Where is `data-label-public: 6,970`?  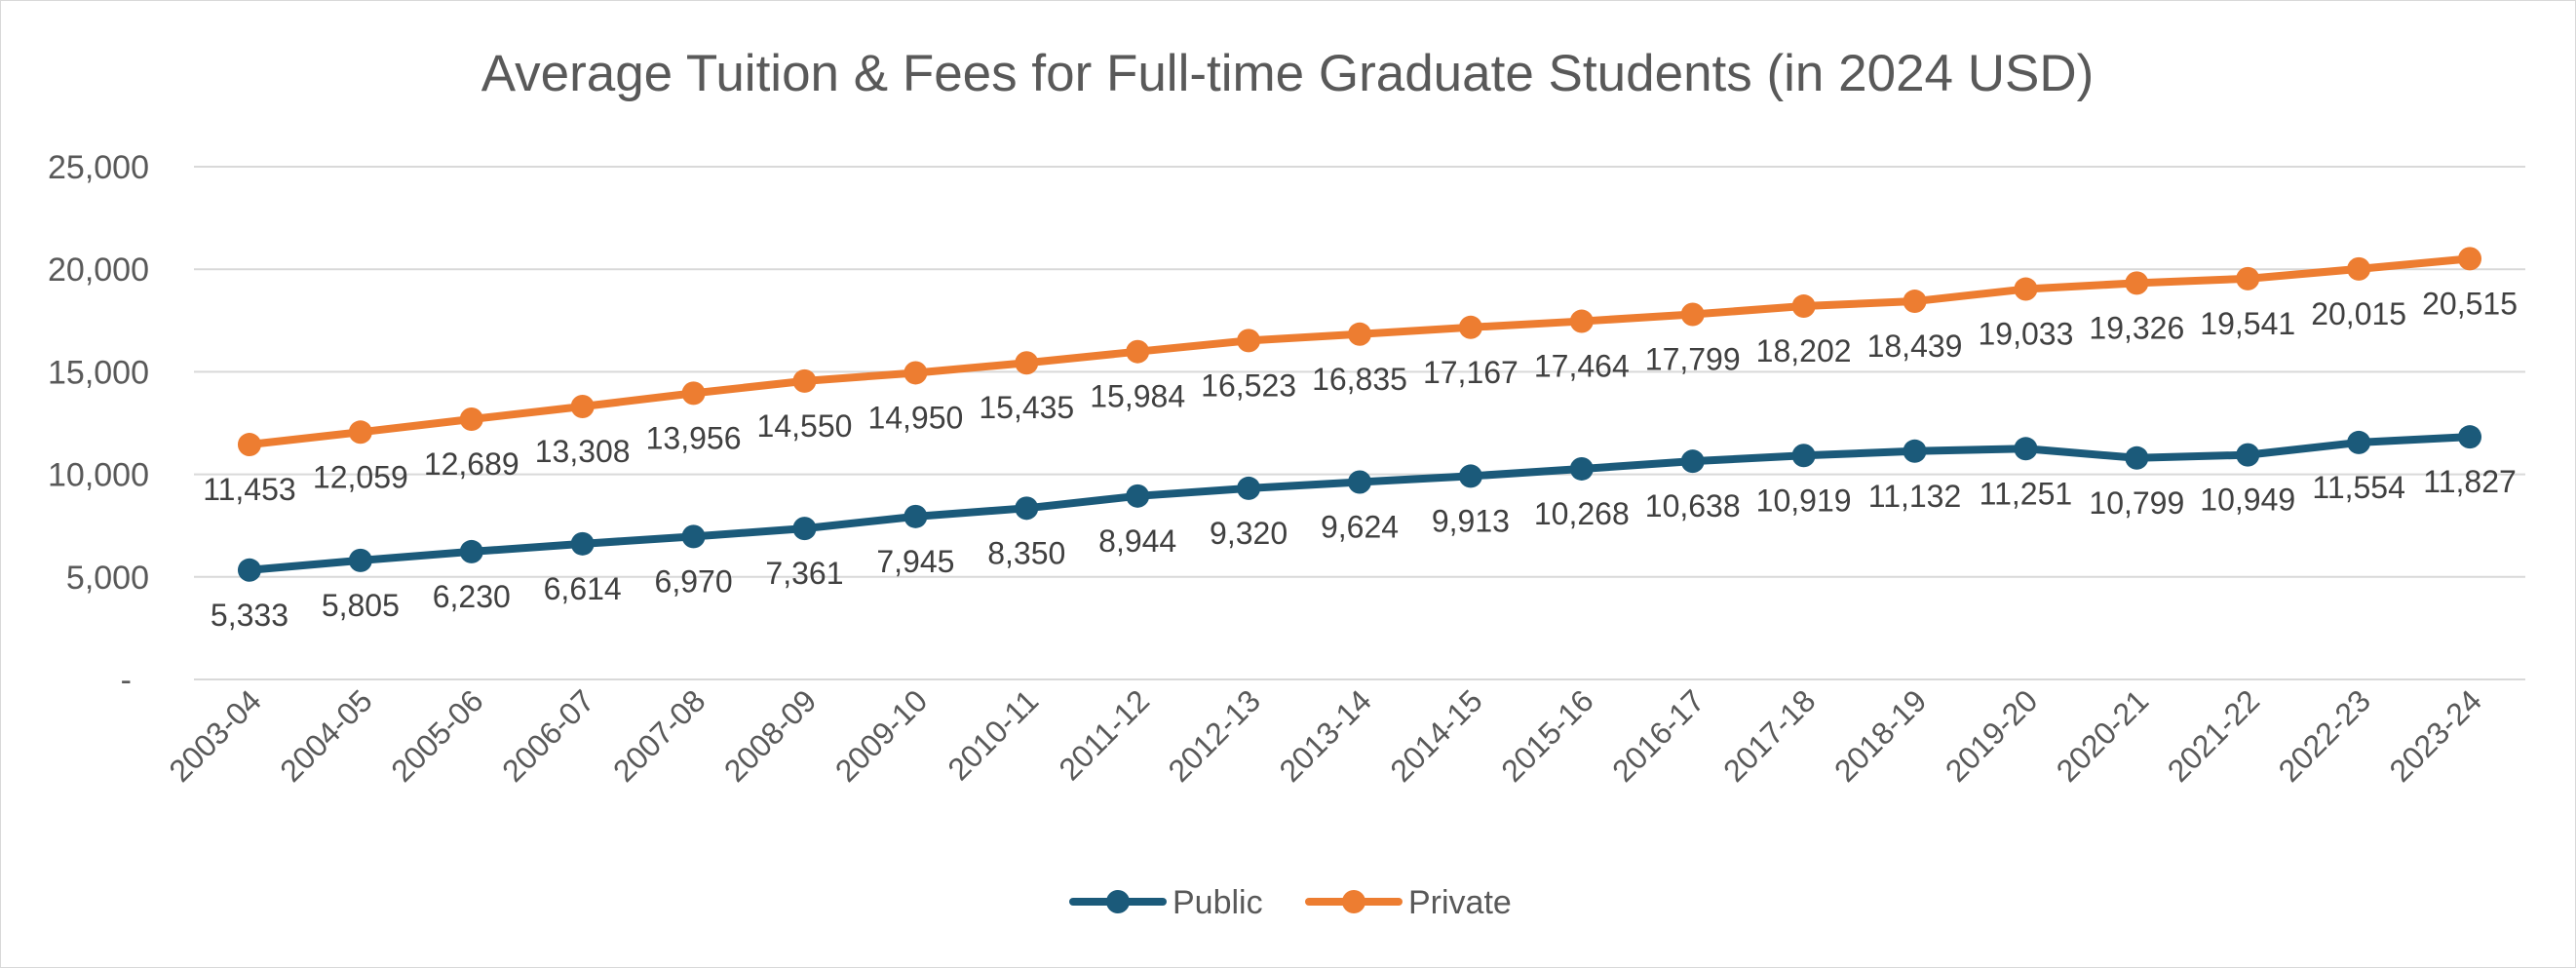
data-label-public: 6,970 is located at coordinates (694, 581).